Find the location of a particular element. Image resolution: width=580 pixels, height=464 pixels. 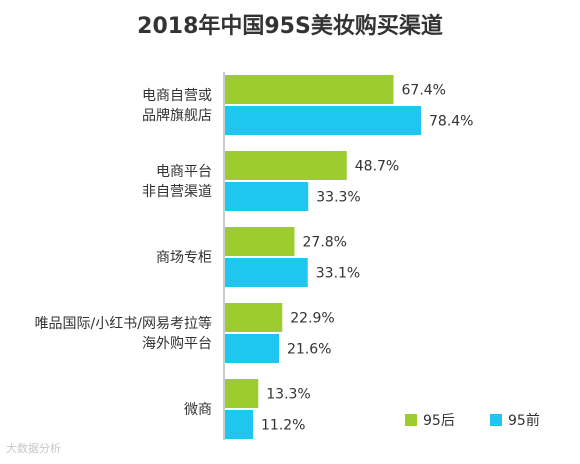

legend: 95后 95前 is located at coordinates (472, 420).